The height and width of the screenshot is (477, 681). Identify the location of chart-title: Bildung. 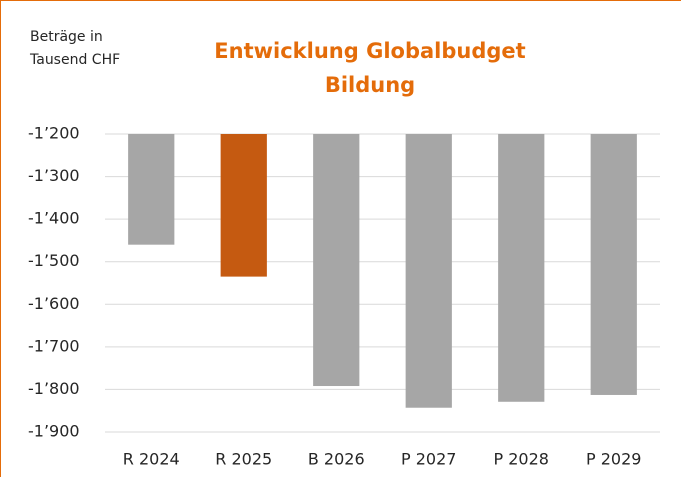
(370, 85).